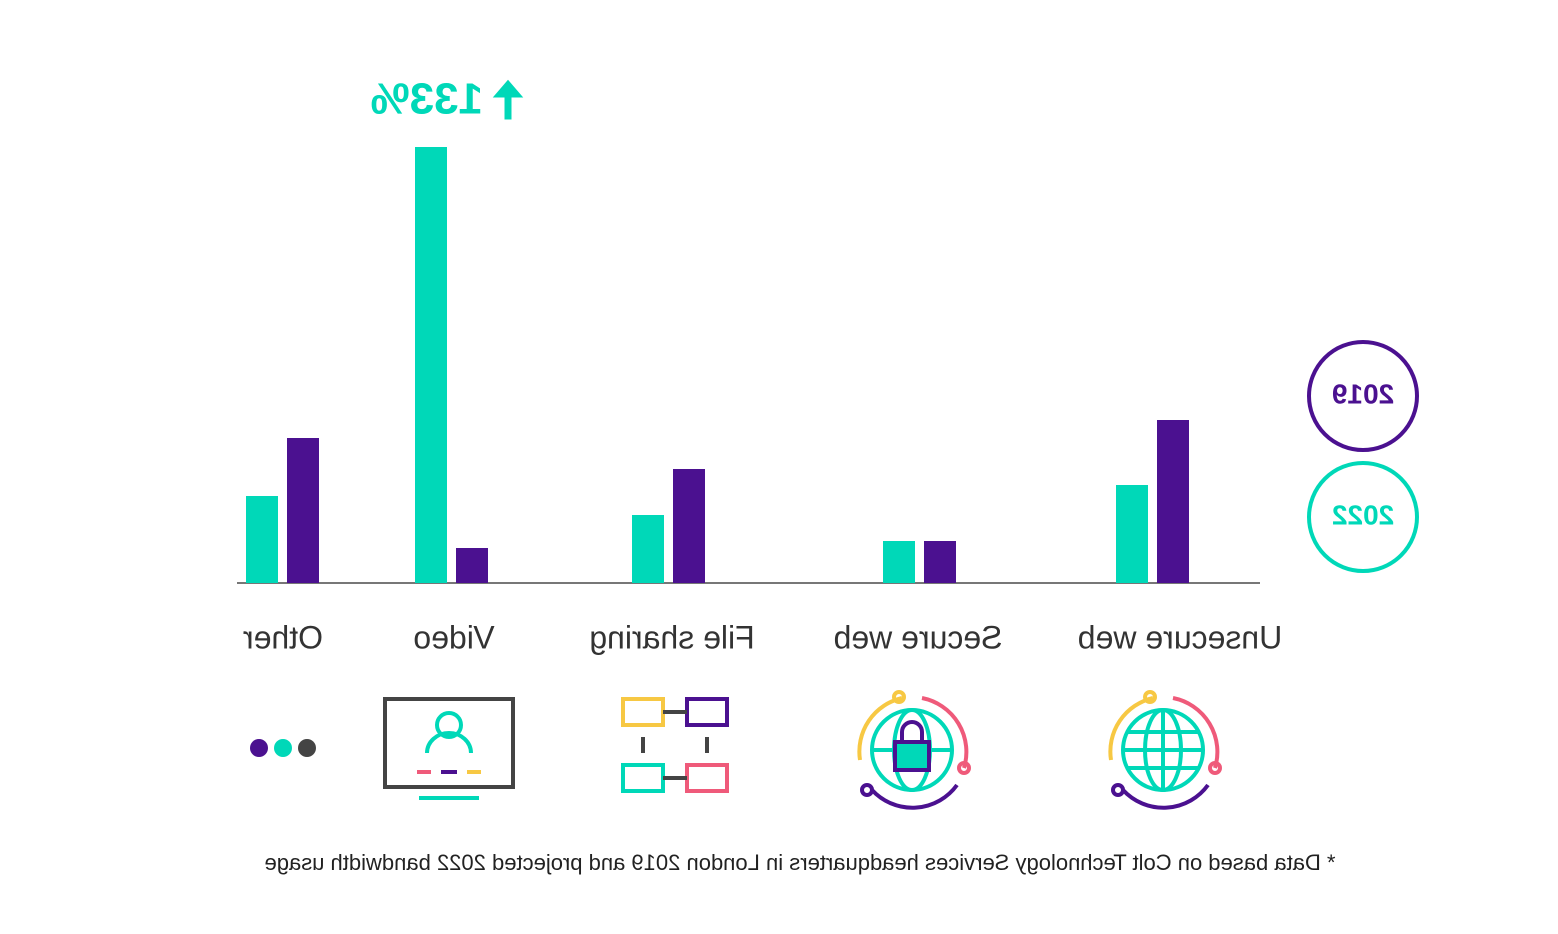 This screenshot has height=934, width=1558. I want to click on secure-globe-icon, so click(914, 750).